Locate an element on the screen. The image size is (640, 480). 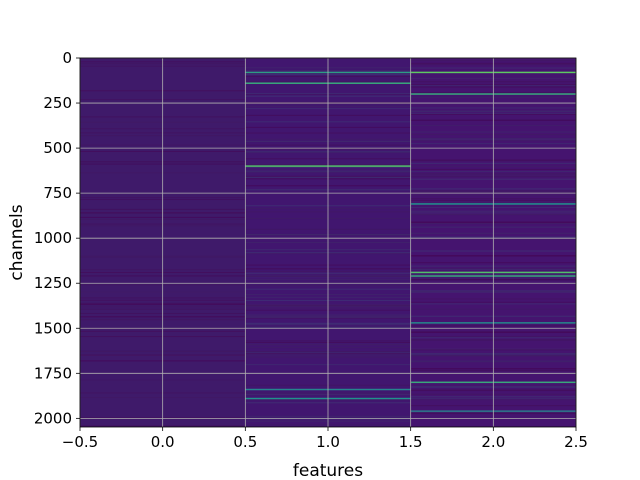
y-tick-label: 500 is located at coordinates (57, 148).